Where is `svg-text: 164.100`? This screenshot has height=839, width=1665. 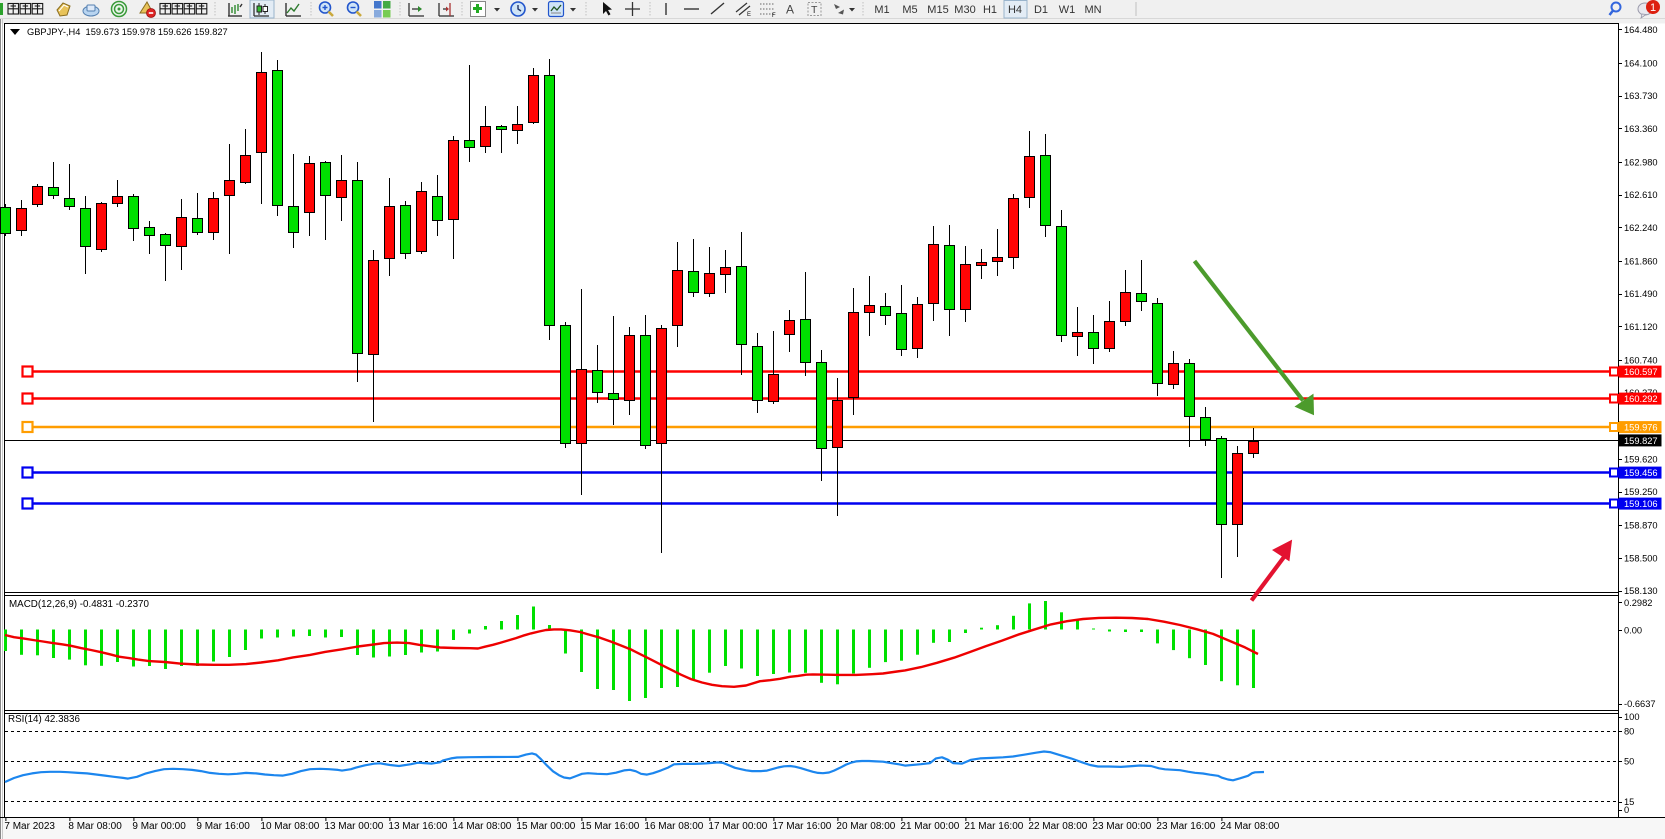
svg-text: 164.100 is located at coordinates (1641, 63).